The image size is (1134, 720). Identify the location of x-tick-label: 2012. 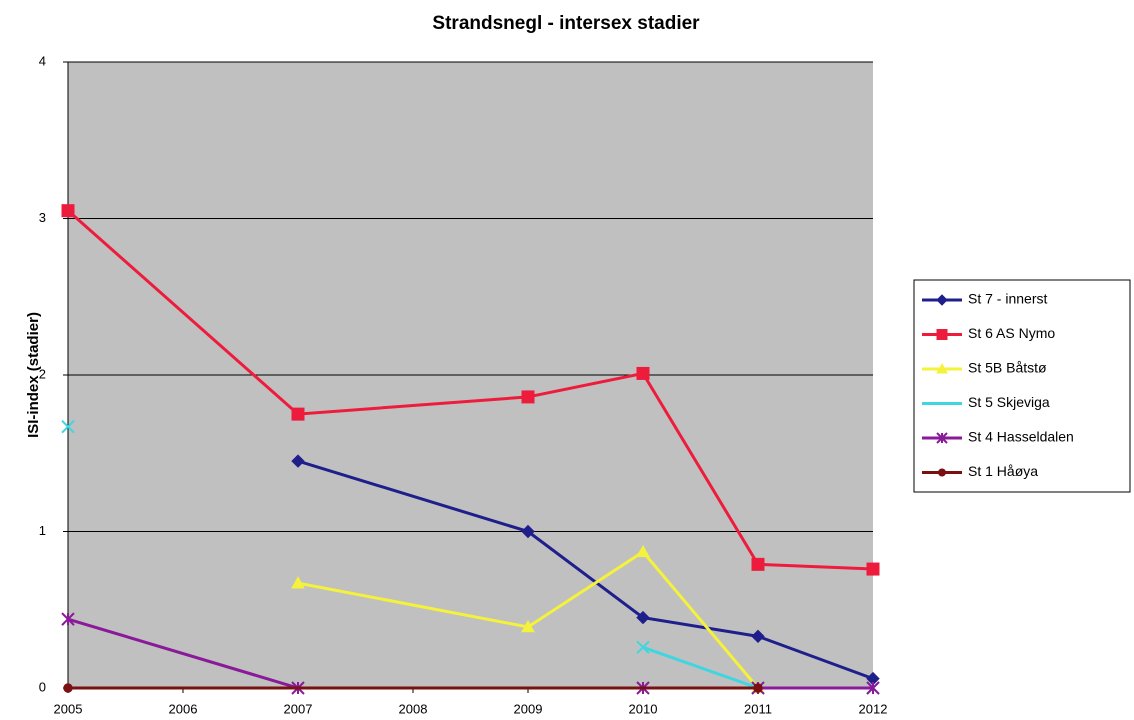
(873, 708).